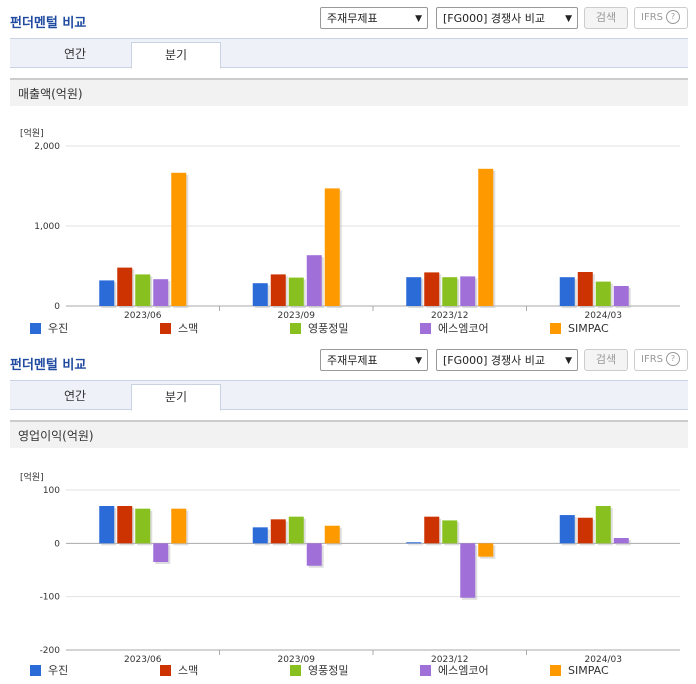  What do you see at coordinates (349, 92) in the screenshot?
I see `chart-title: 매출액(억원)` at bounding box center [349, 92].